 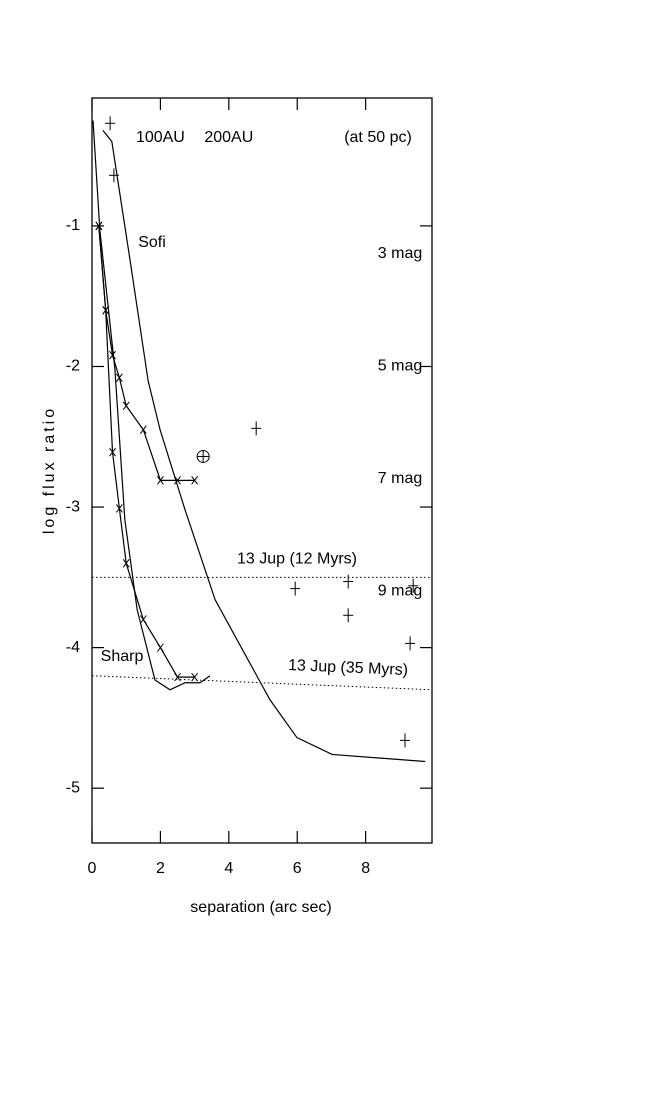 What do you see at coordinates (400, 591) in the screenshot?
I see `mag-label: 9 mag` at bounding box center [400, 591].